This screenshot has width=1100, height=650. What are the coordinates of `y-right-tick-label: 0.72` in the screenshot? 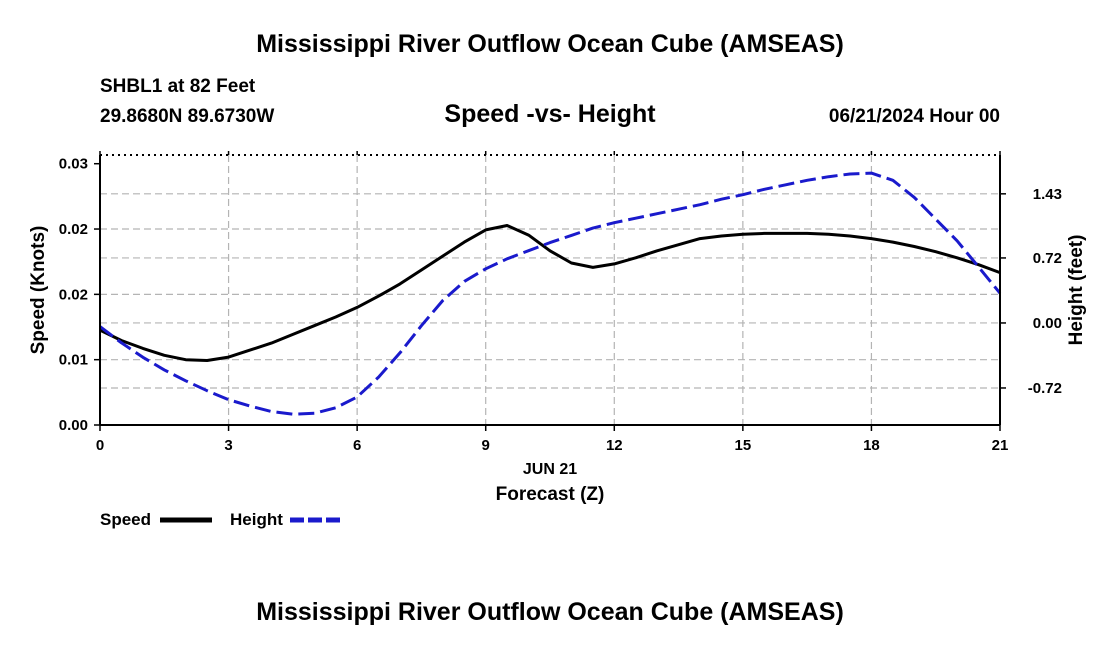 It's located at (1047, 258).